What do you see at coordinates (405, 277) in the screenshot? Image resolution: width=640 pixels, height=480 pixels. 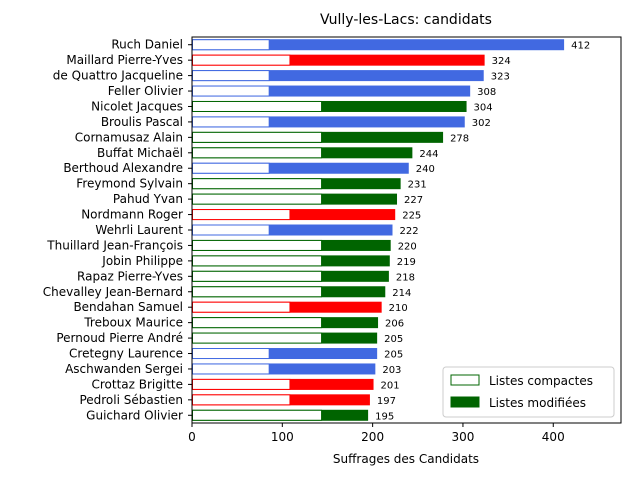 I see `value-label: 218` at bounding box center [405, 277].